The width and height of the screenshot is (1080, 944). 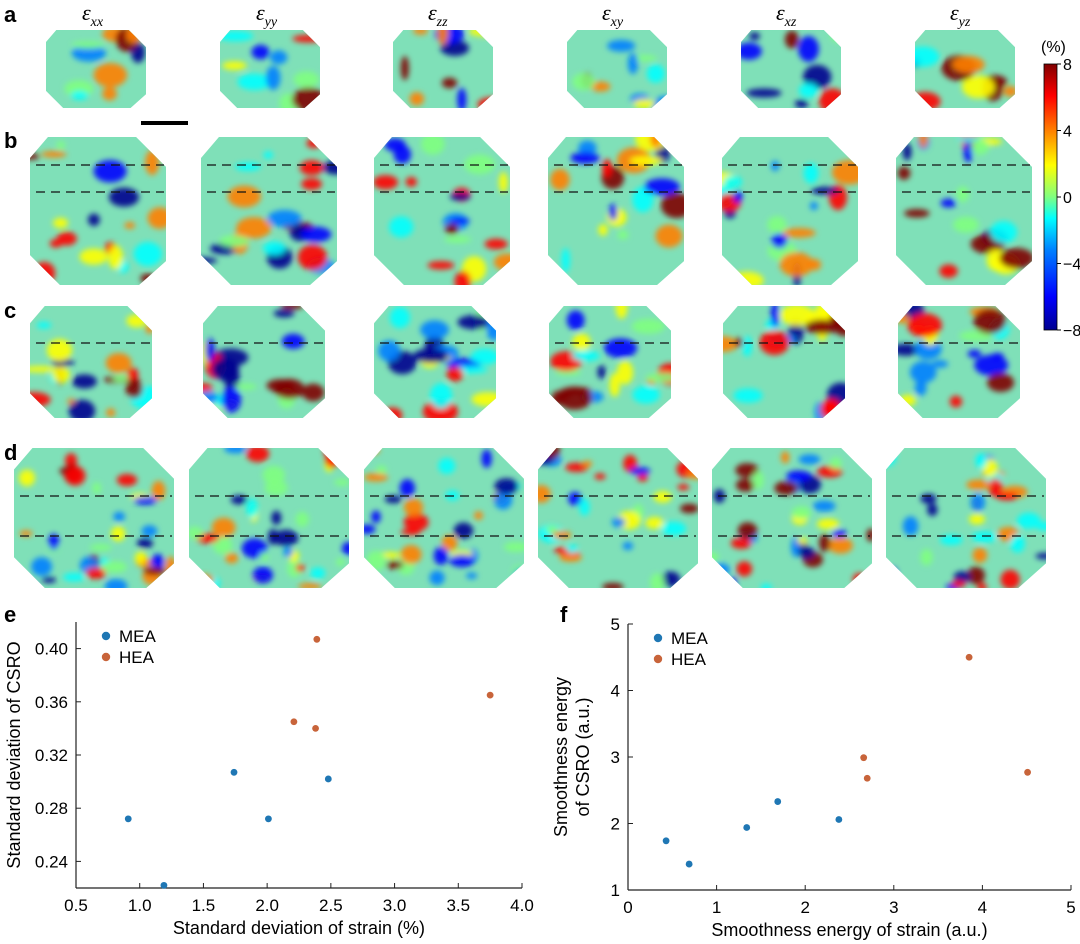 I want to click on panel-label-f: f, so click(x=564, y=614).